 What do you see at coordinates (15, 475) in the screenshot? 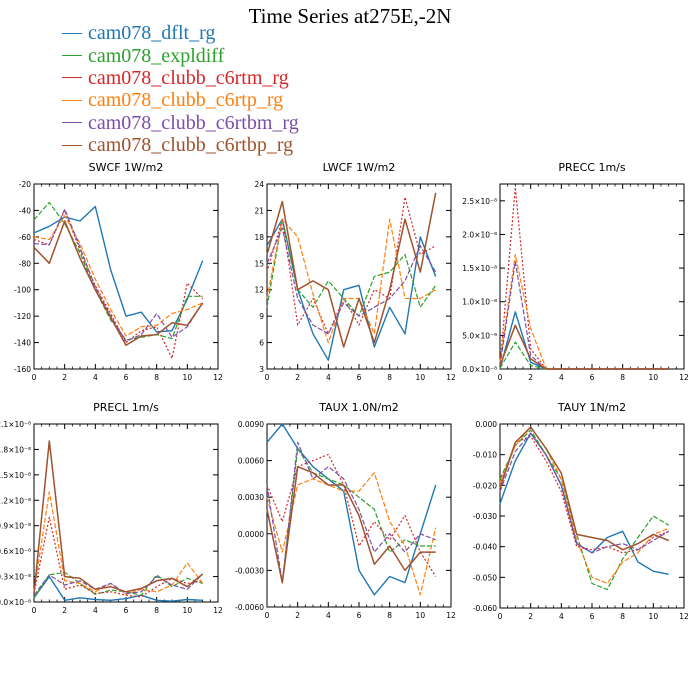
I see `y-tick-label: 1.5×10⁻⁸` at bounding box center [15, 475].